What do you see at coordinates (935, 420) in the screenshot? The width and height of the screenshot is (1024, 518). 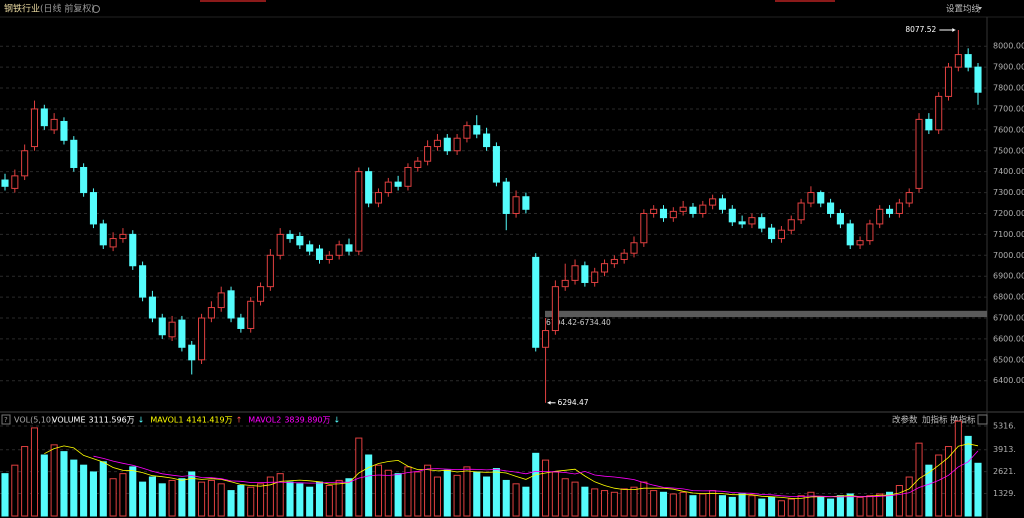 I see `indicator-button: 加指标` at bounding box center [935, 420].